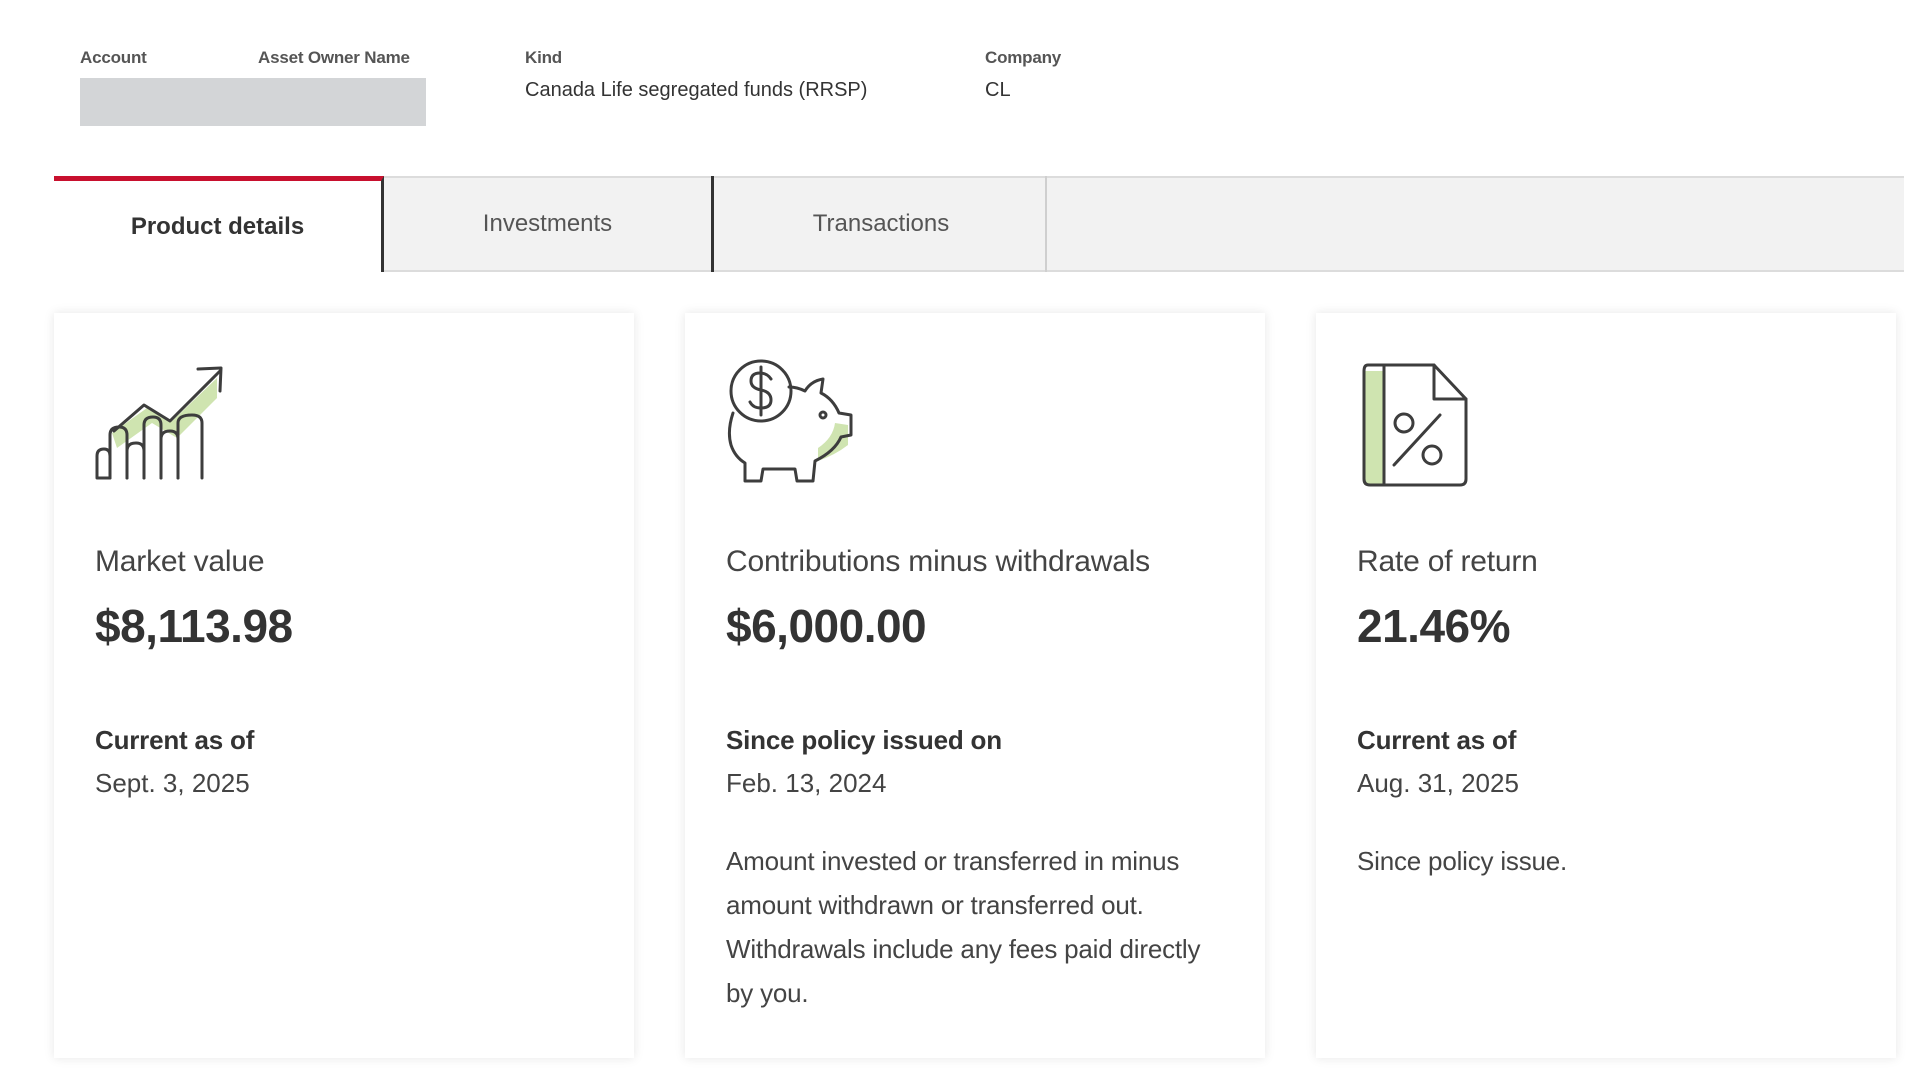 The height and width of the screenshot is (1080, 1920). Describe the element at coordinates (334, 57) in the screenshot. I see `asset-owner-name-label: Asset Owner Name` at that location.